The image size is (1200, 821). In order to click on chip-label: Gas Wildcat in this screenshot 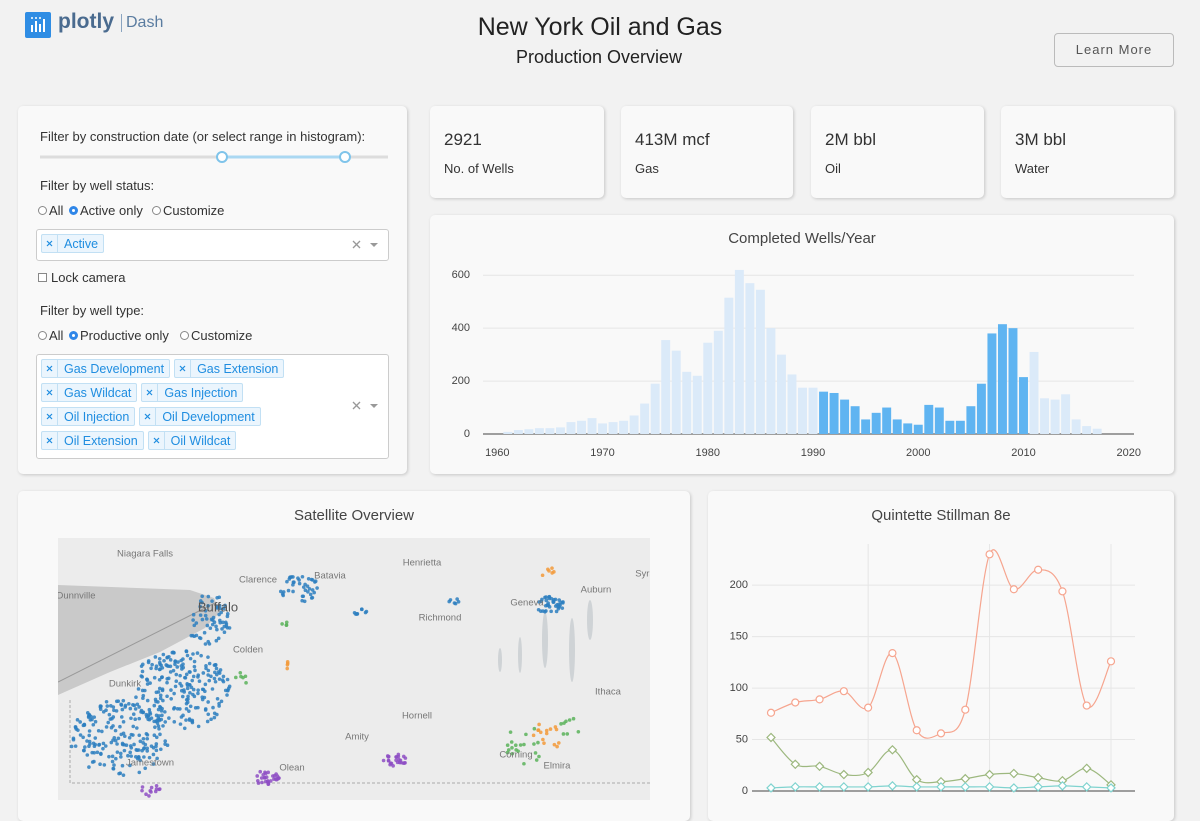, I will do `click(98, 392)`.